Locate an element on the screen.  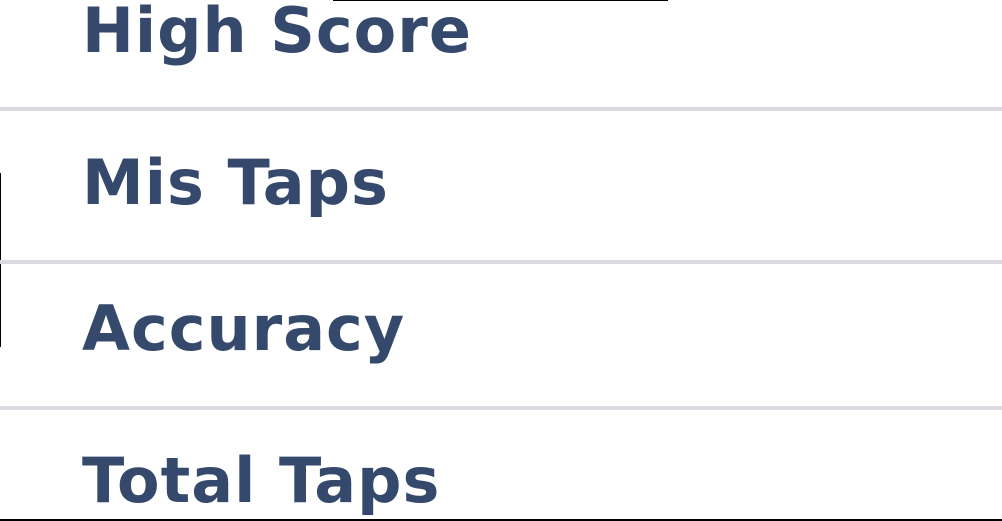
frame-edge-bottom is located at coordinates (501, 520).